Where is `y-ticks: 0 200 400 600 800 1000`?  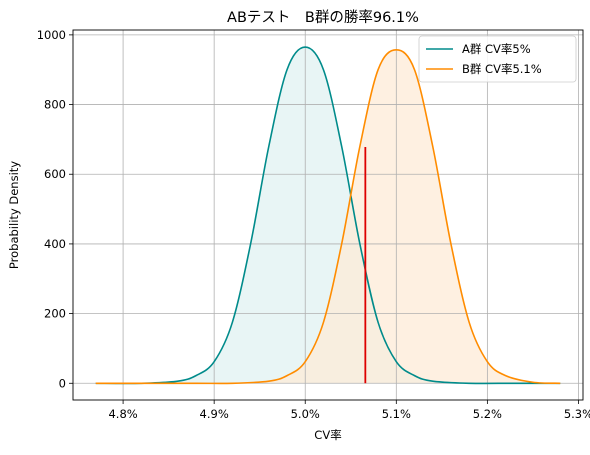
y-ticks: 0 200 400 600 800 1000 is located at coordinates (55, 209).